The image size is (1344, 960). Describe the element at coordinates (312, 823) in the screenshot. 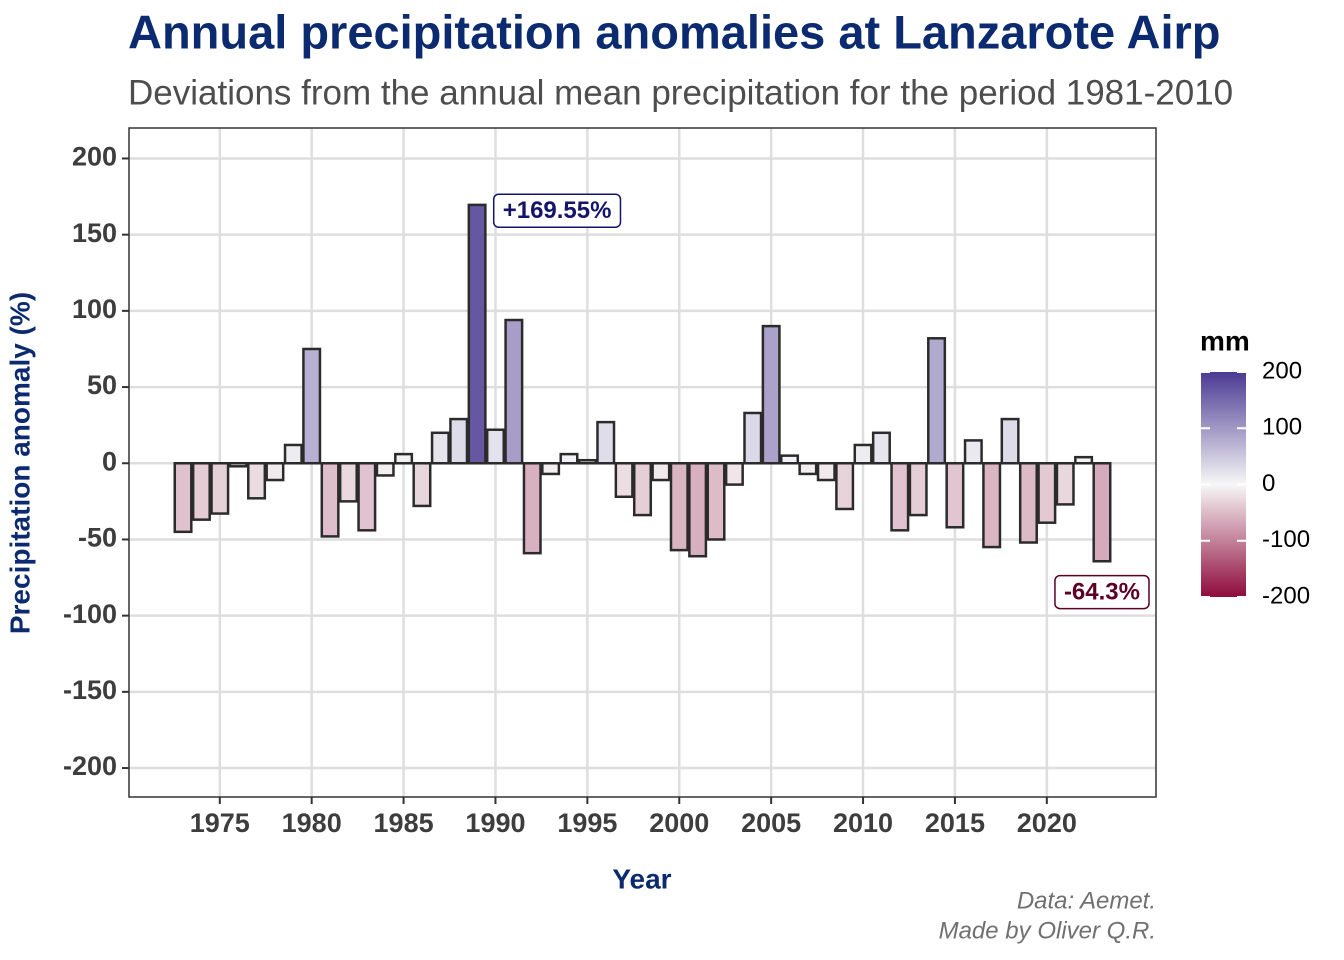

I see `x-tick-label: 1980` at that location.